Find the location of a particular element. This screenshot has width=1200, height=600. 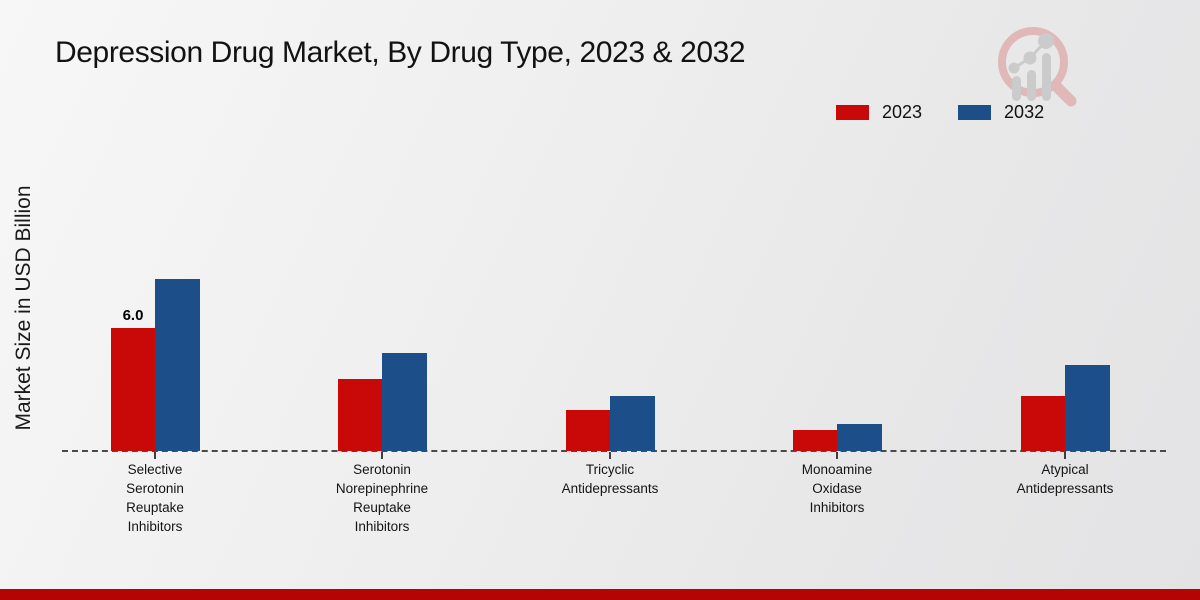

legend-label-2023: 2023 is located at coordinates (902, 112).